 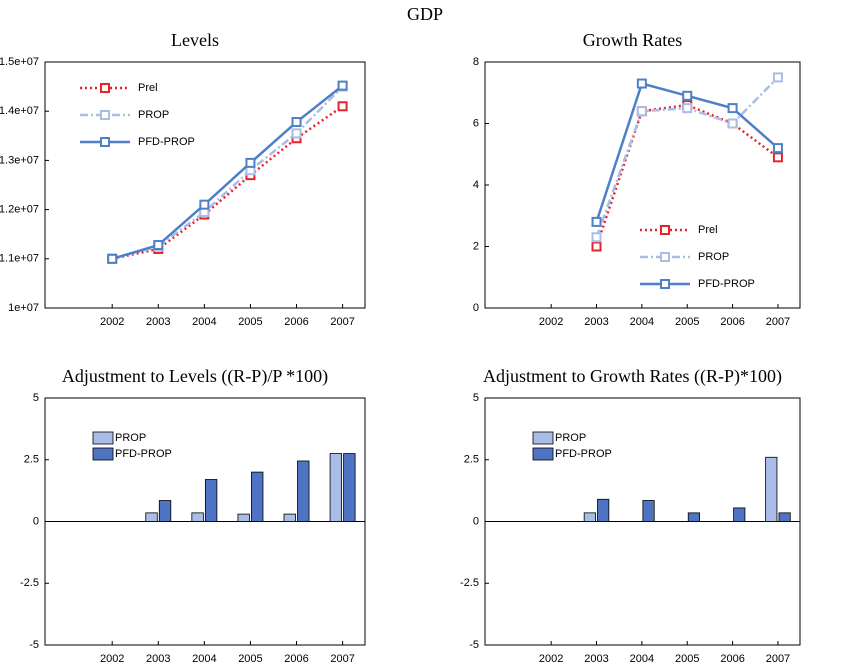 What do you see at coordinates (19, 160) in the screenshot?
I see `y-tick-label: 1.3e+07` at bounding box center [19, 160].